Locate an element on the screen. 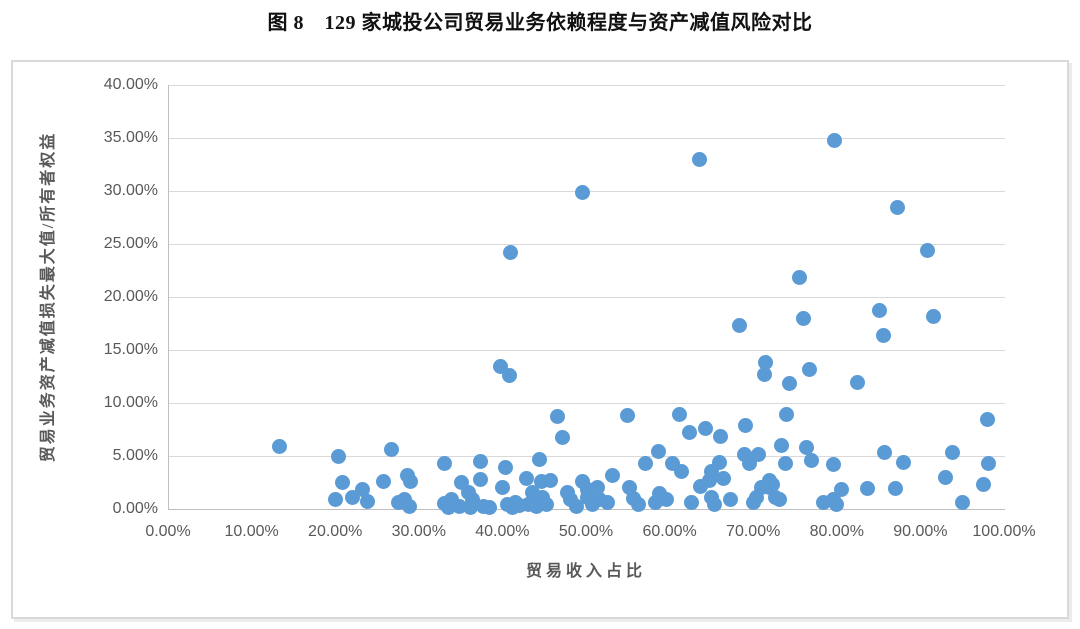  figure-caption: 图 8 129 家城投公司贸易业务依赖程度与资产减值风险对比 is located at coordinates (540, 23).